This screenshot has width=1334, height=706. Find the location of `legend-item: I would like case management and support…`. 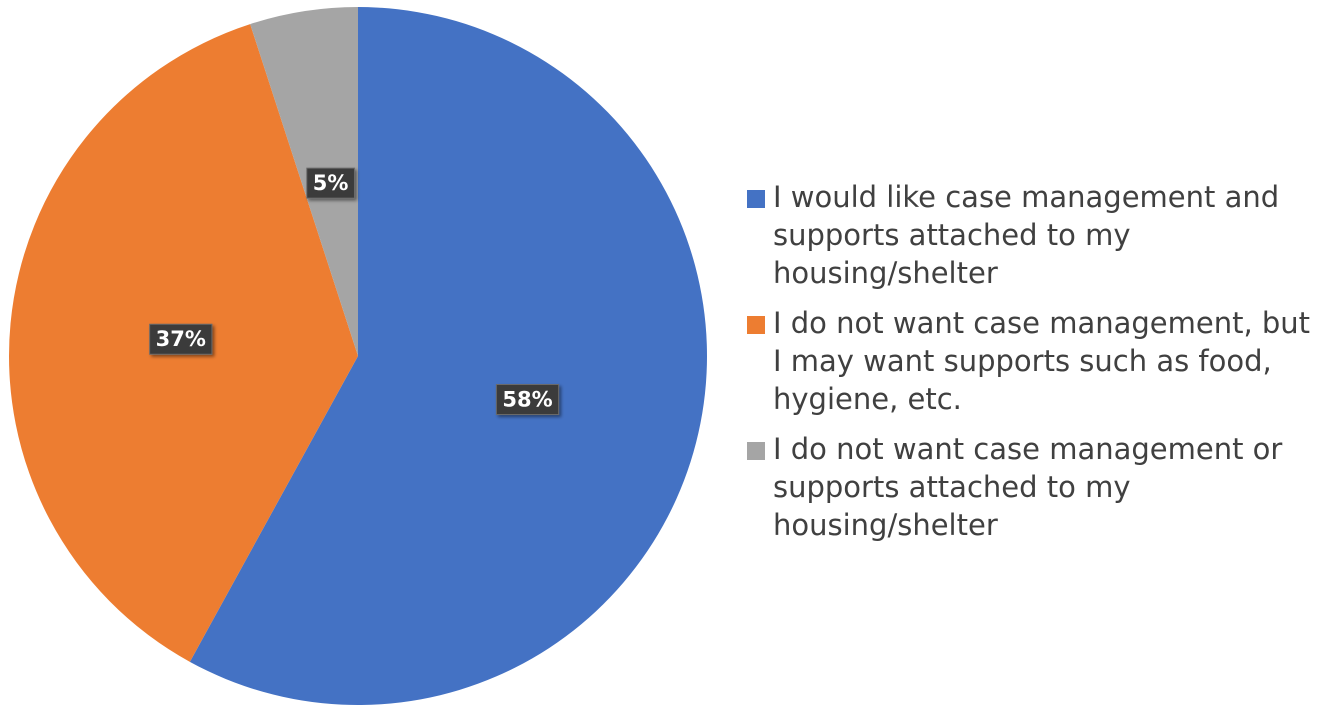

legend-item: I would like case management and support… is located at coordinates (1034, 235).